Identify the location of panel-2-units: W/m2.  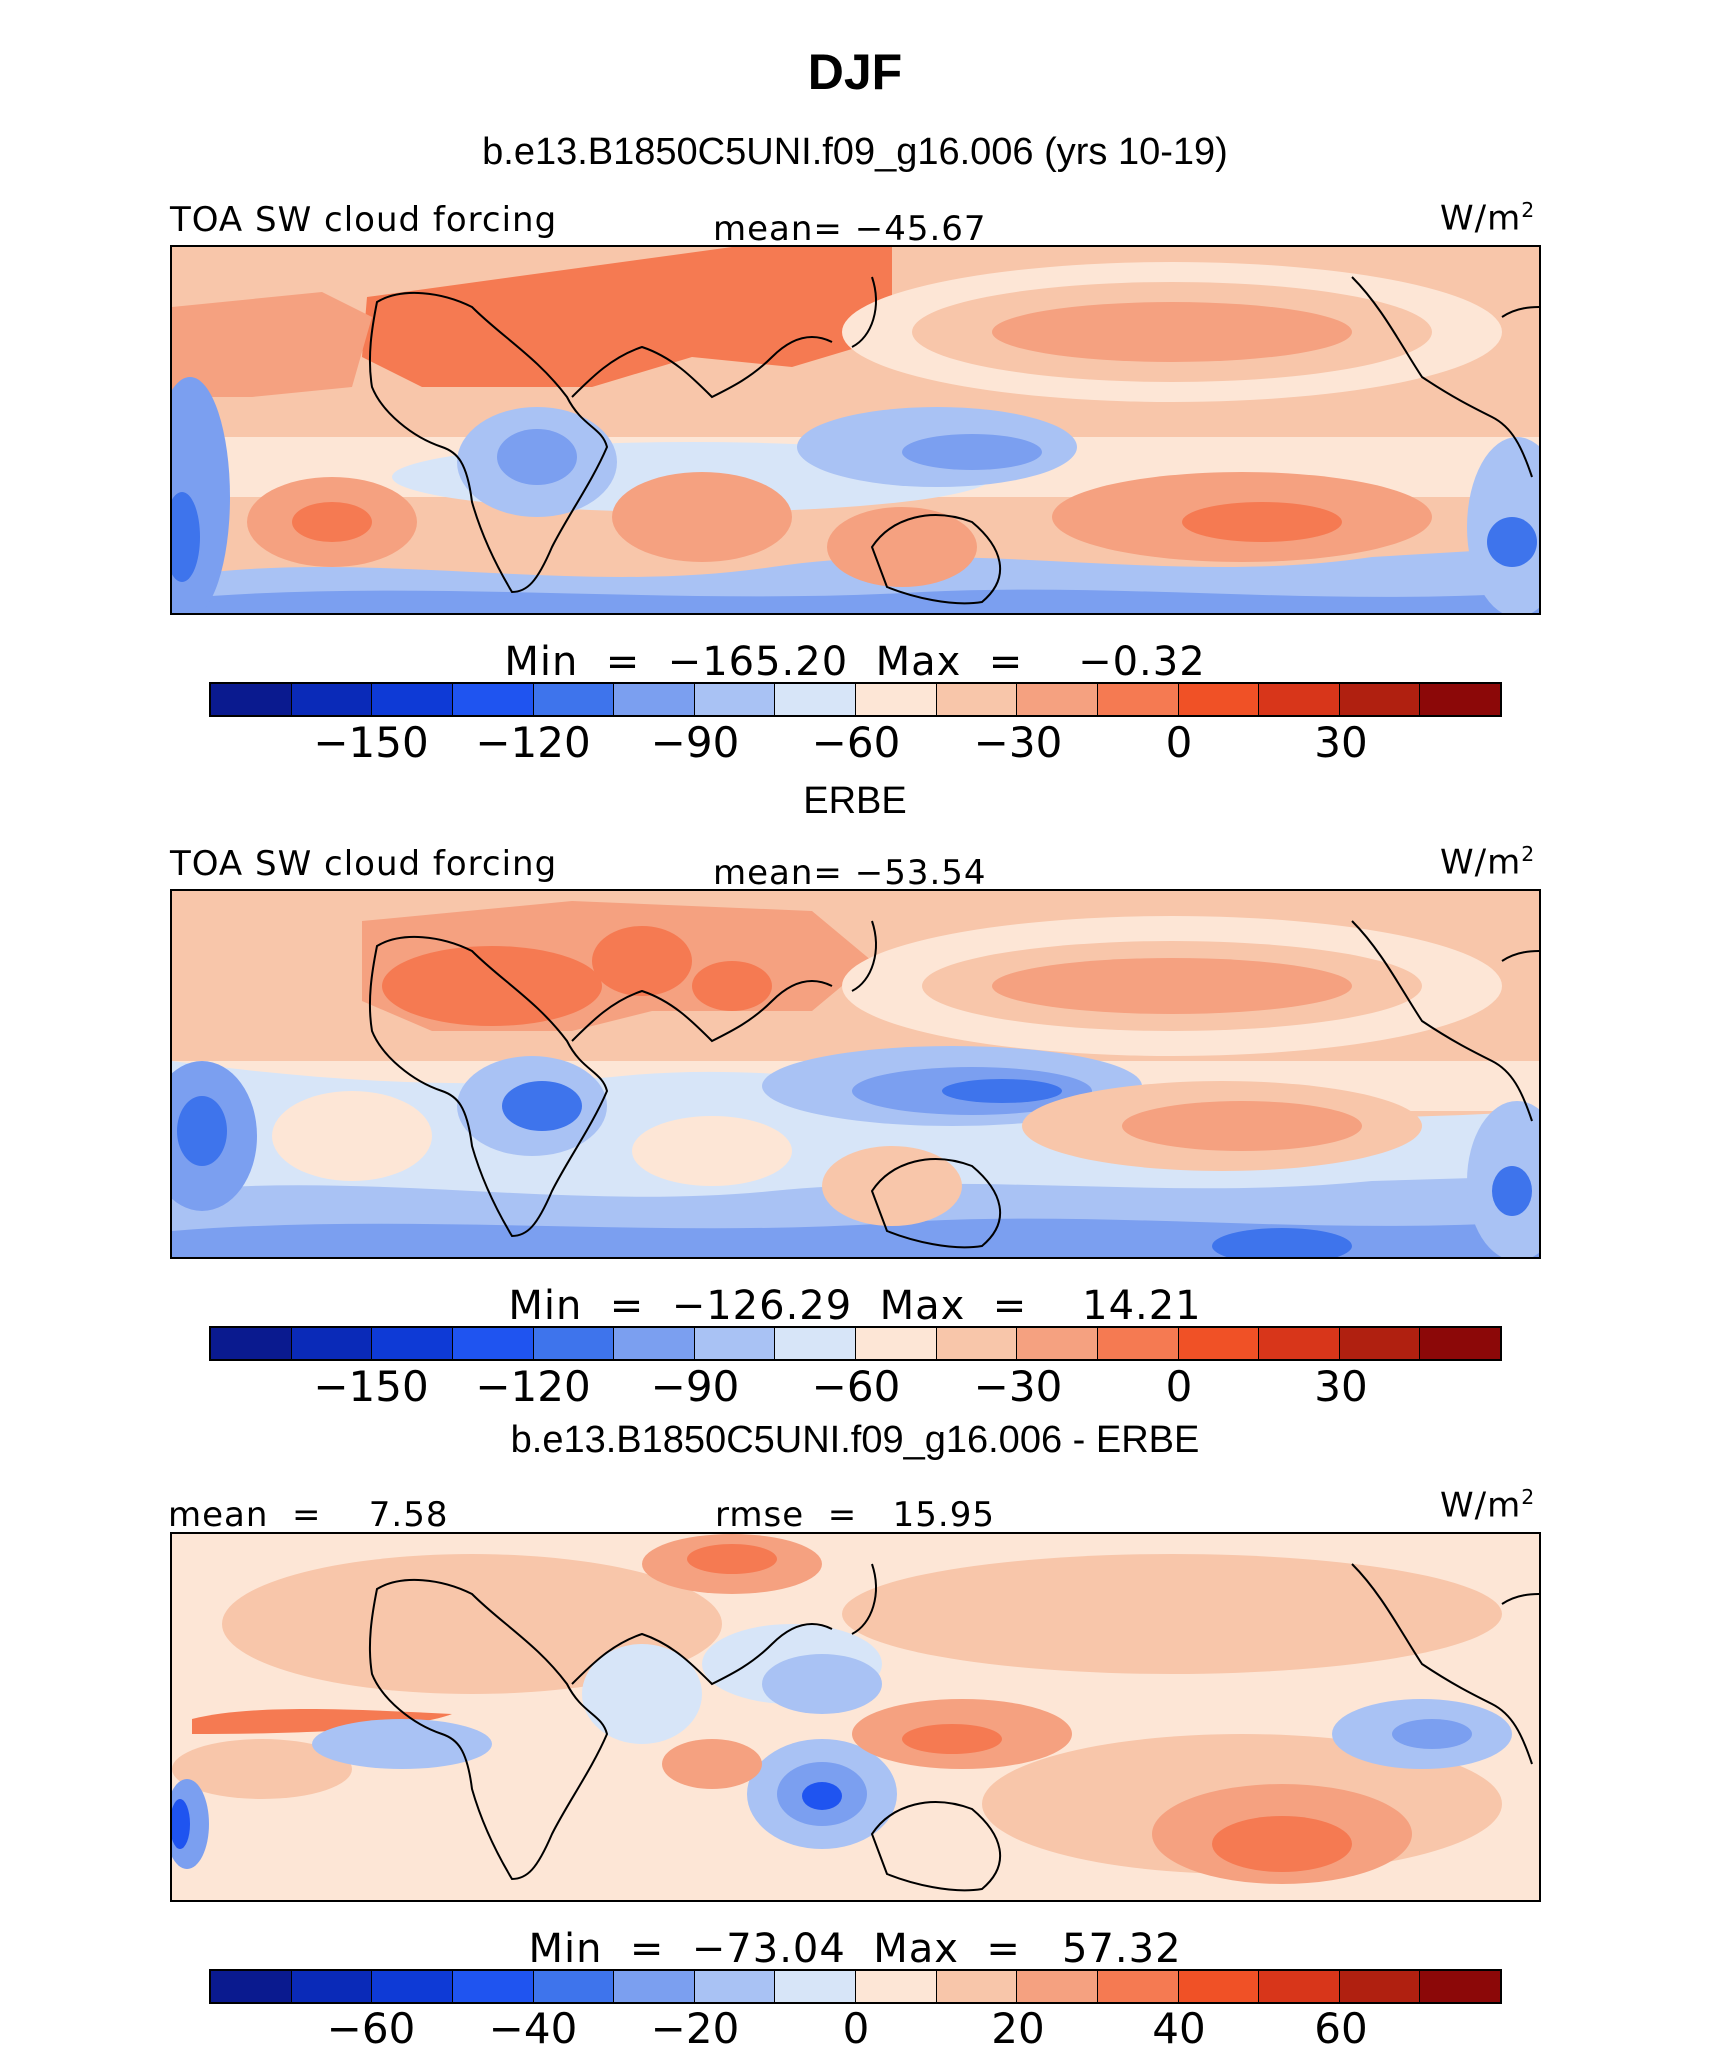
(1488, 862).